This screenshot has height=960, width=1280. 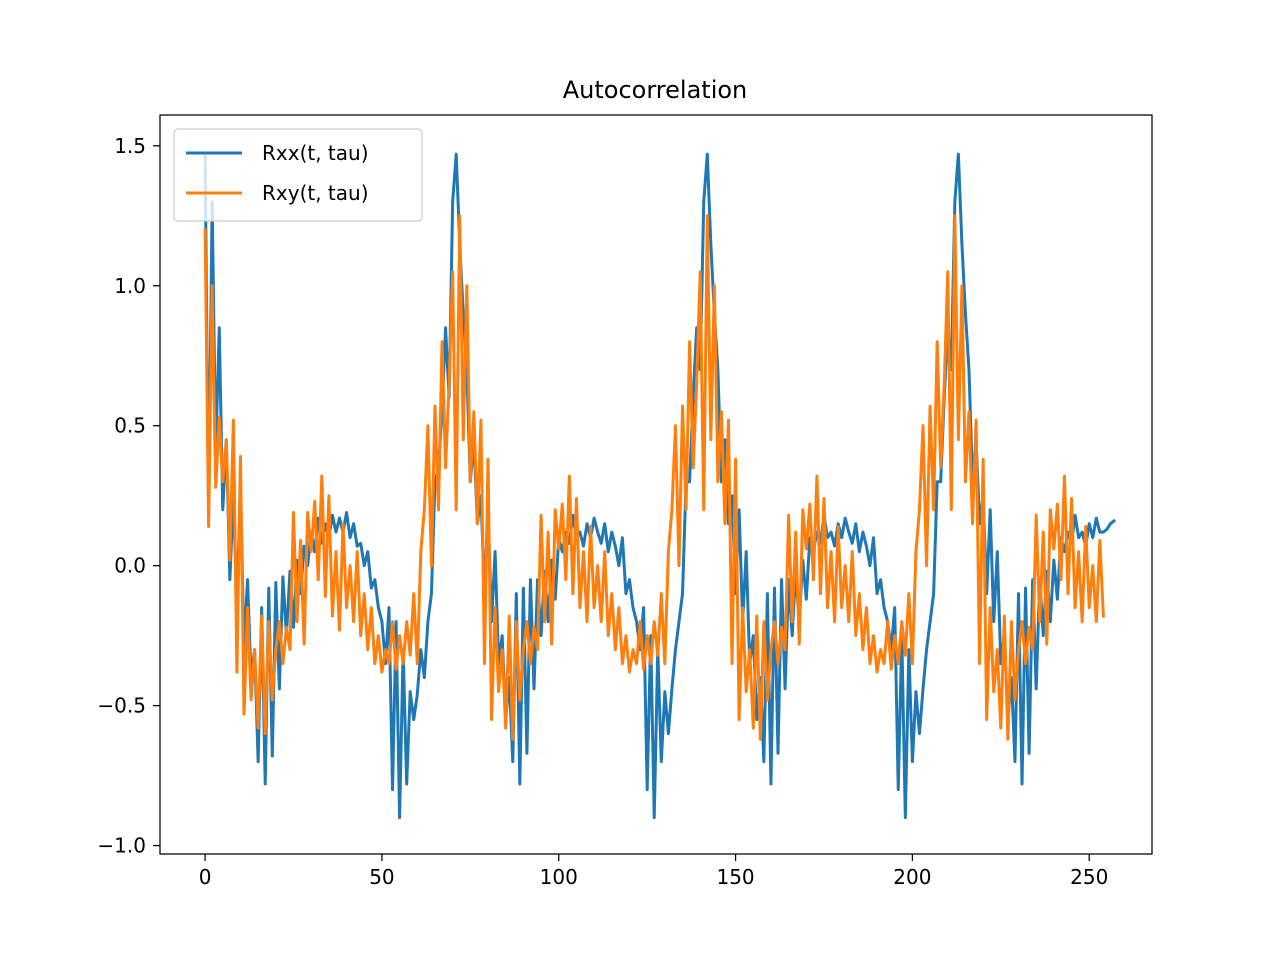 I want to click on y-tick-label: 1.5, so click(x=130, y=146).